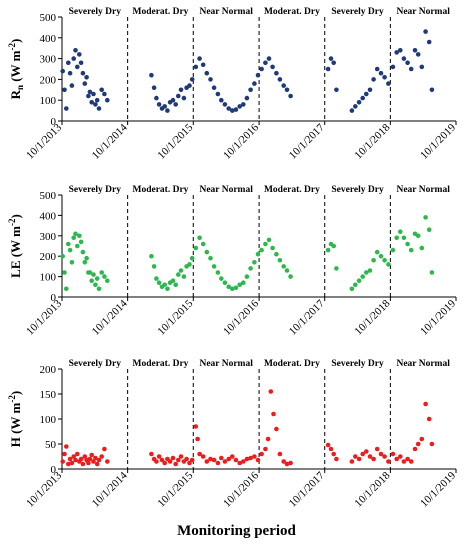  What do you see at coordinates (48, 39) in the screenshot?
I see `rn-y-tick-label: 400` at bounding box center [48, 39].